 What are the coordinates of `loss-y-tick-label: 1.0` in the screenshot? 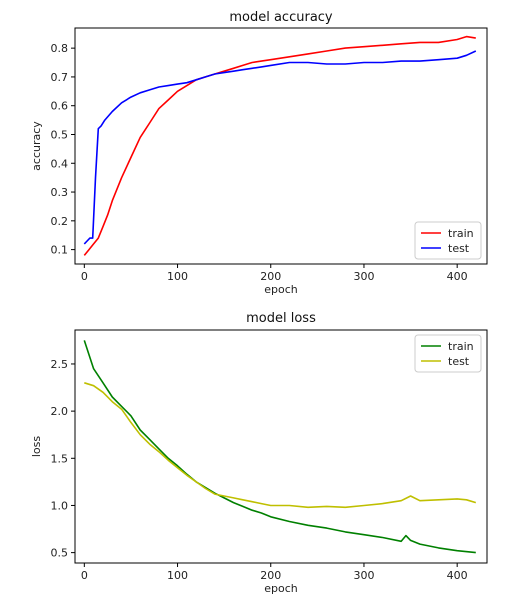 It's located at (60, 505).